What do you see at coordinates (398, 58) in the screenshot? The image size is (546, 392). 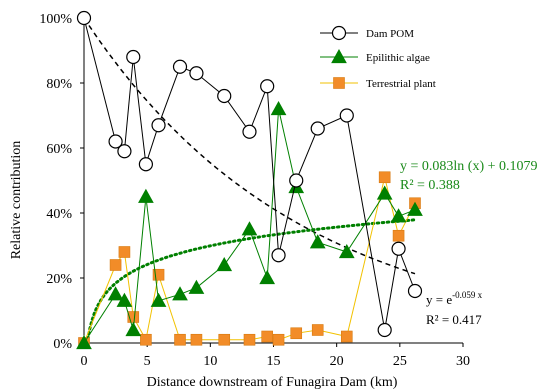 I see `legend-label: Epilithic algae` at bounding box center [398, 58].